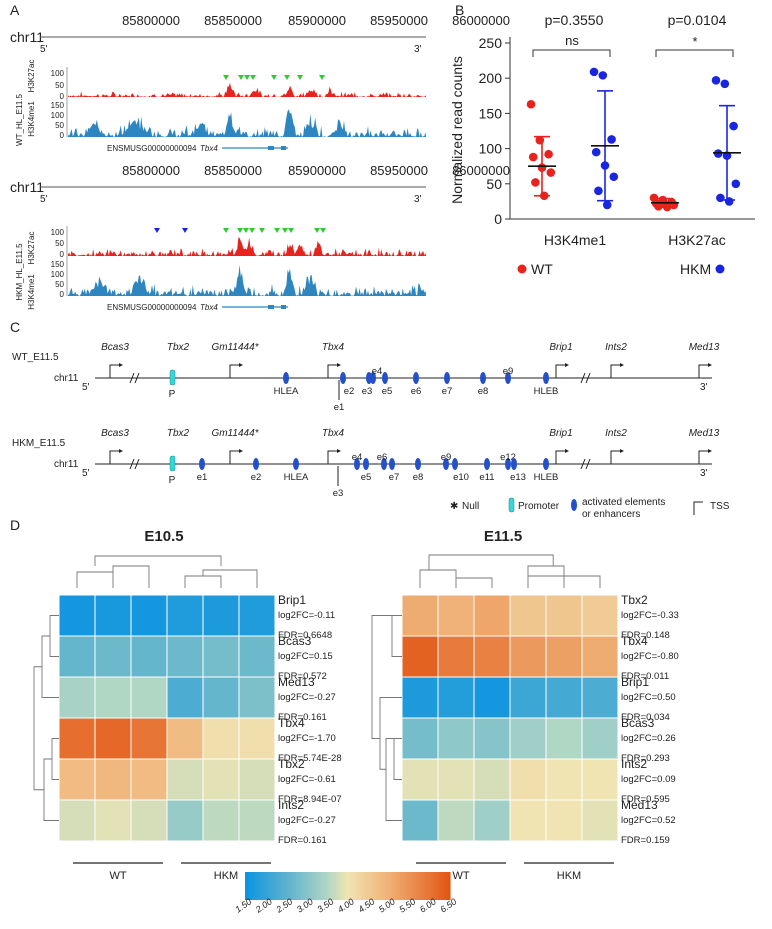 This screenshot has height=929, width=772. I want to click on fdr-label: FDR=5.74E-28, so click(310, 758).